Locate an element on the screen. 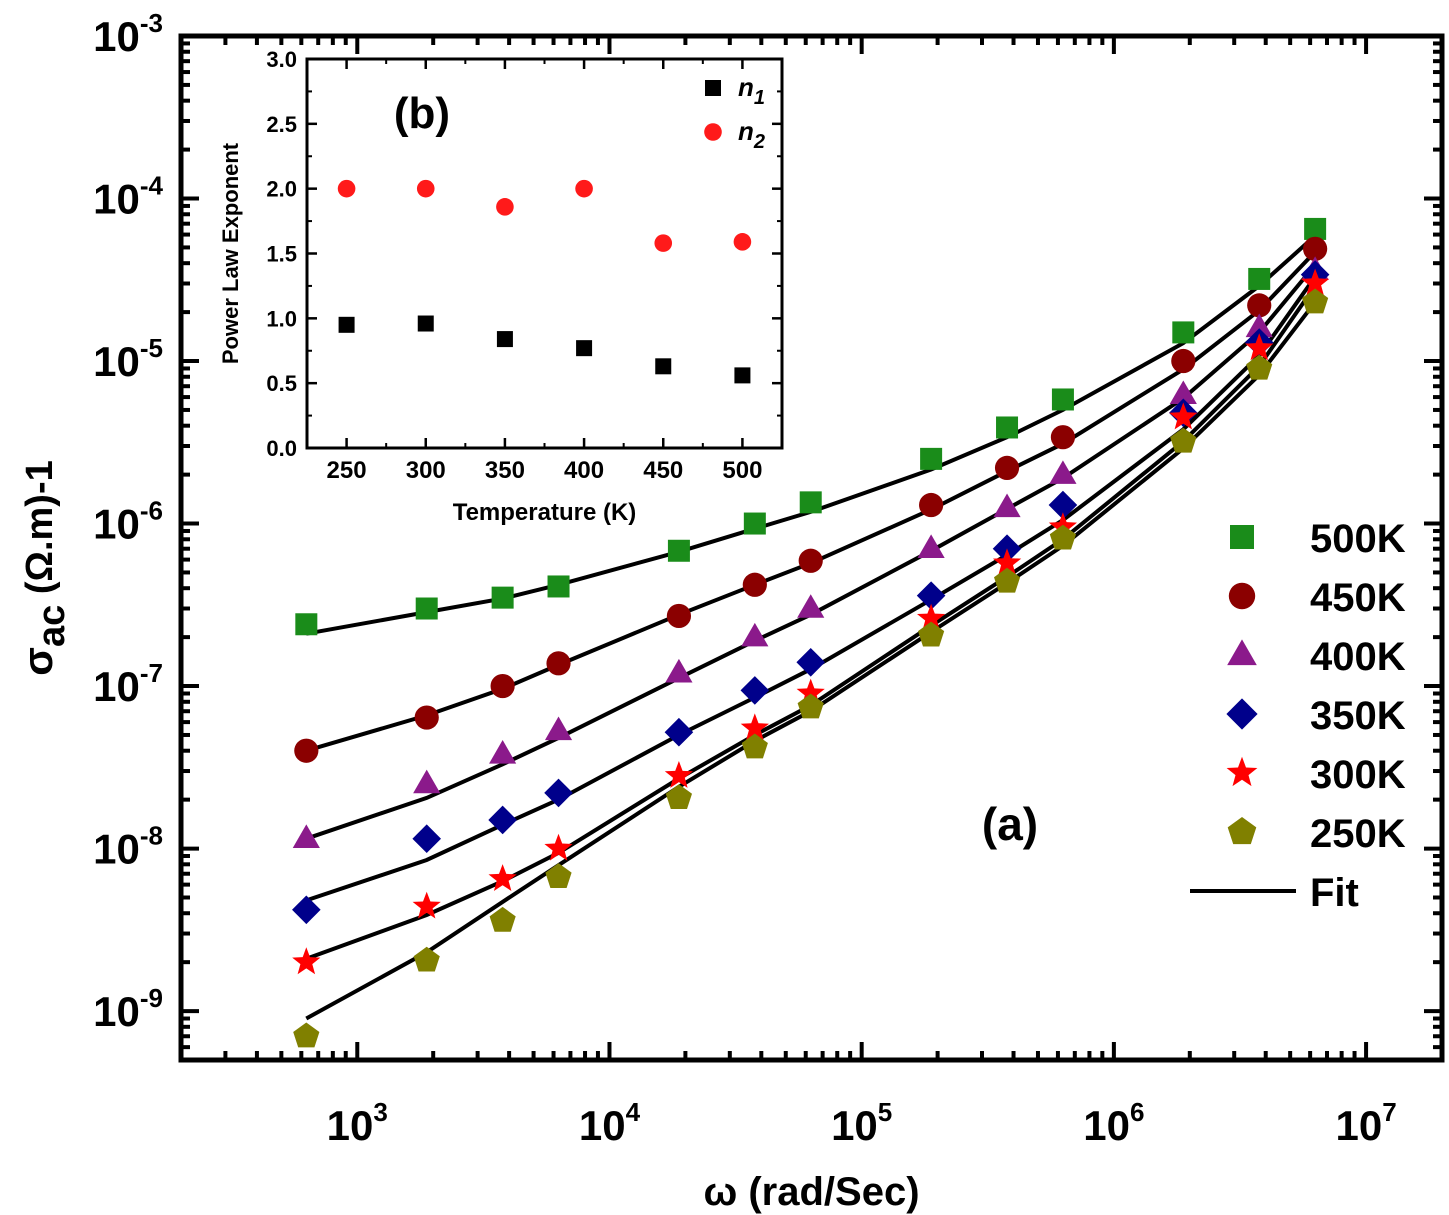 The image size is (1449, 1215). x-tick-label-exp: 6 is located at coordinates (1137, 1112).